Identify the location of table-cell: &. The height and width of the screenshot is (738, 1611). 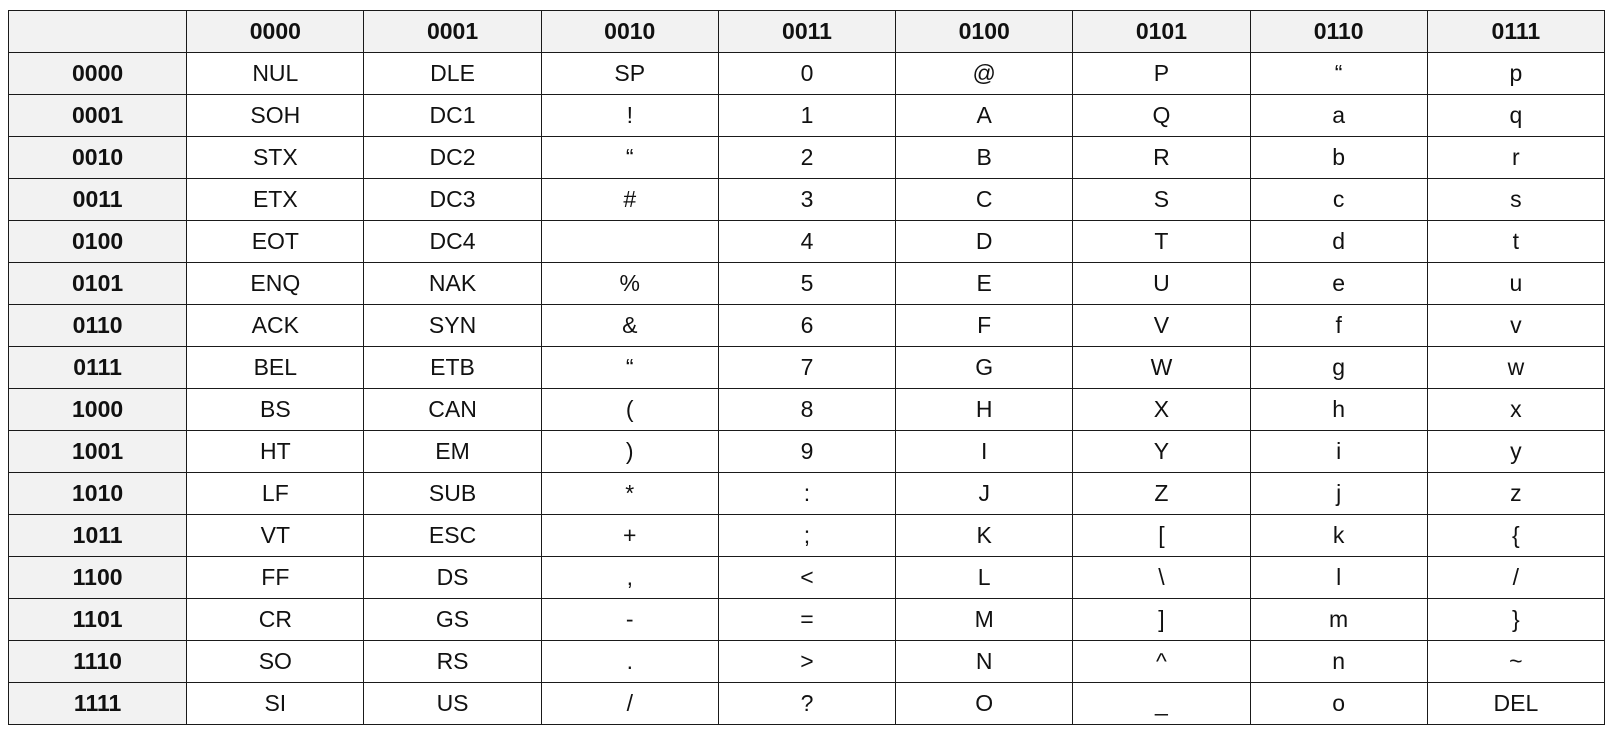
(629, 325).